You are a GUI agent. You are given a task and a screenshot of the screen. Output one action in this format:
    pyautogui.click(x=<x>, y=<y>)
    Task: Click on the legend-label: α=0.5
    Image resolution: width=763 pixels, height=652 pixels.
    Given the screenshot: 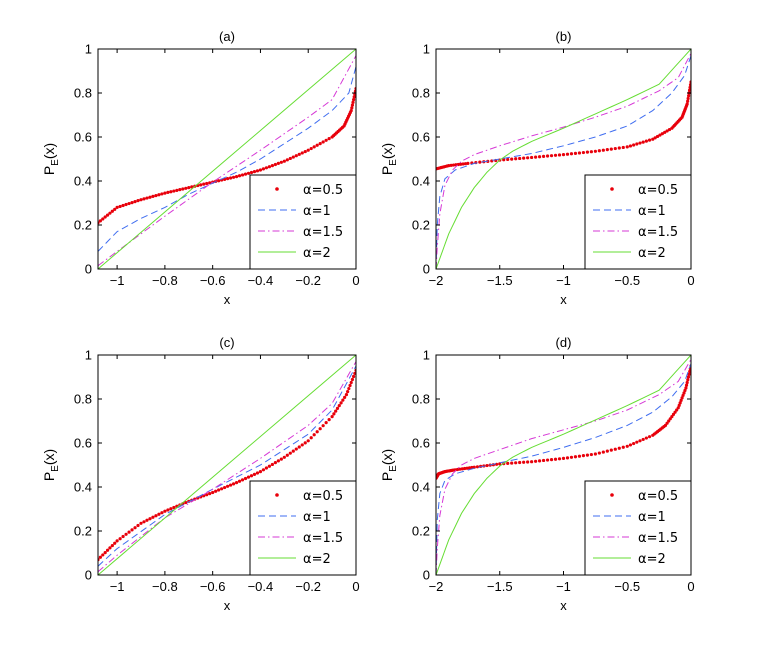 What is the action you would take?
    pyautogui.click(x=658, y=496)
    